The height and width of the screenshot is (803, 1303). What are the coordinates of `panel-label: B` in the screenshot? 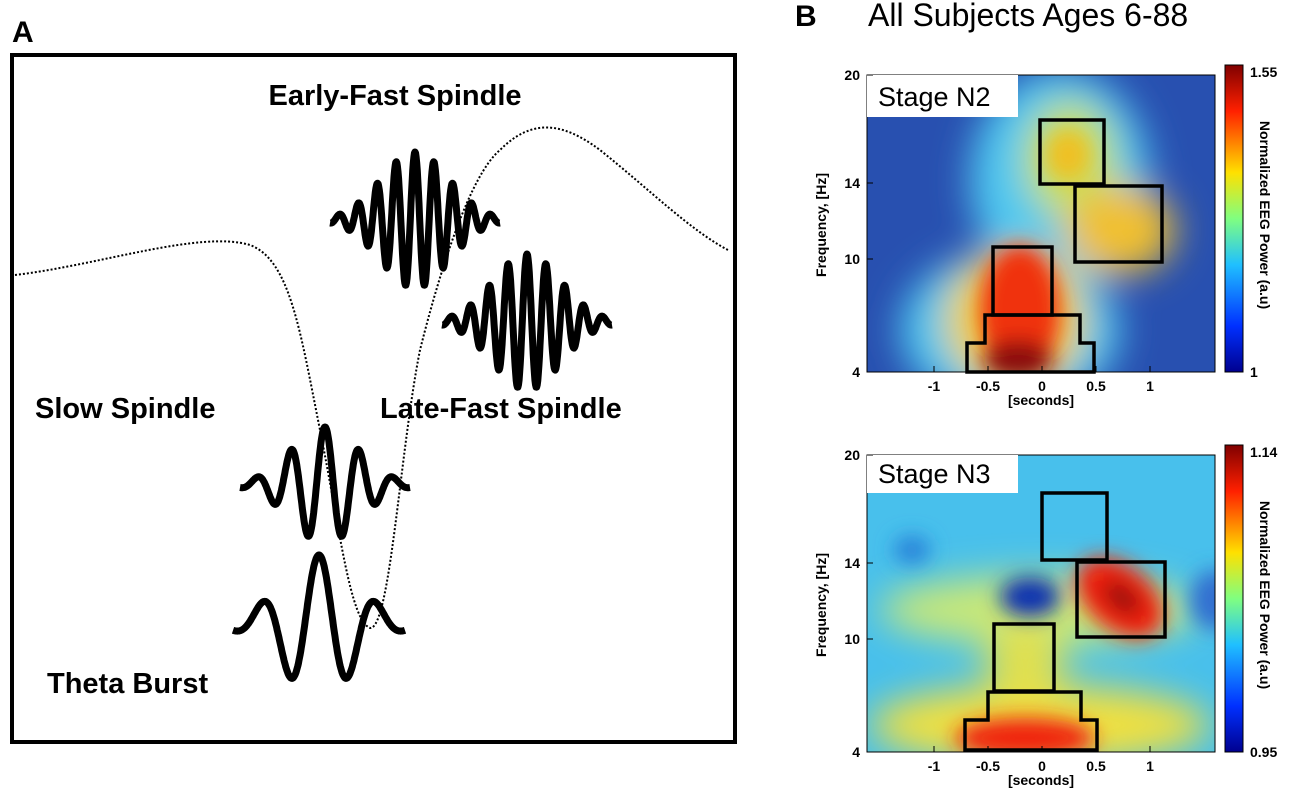 It's located at (806, 16).